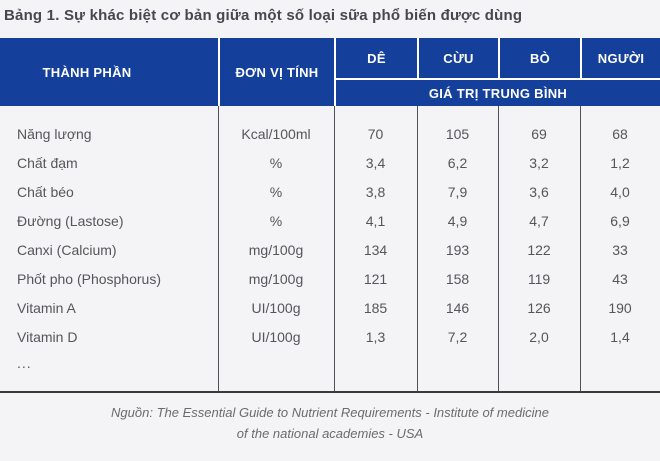 The width and height of the screenshot is (660, 461). Describe the element at coordinates (620, 163) in the screenshot. I see `cell-human: 1,2` at that location.